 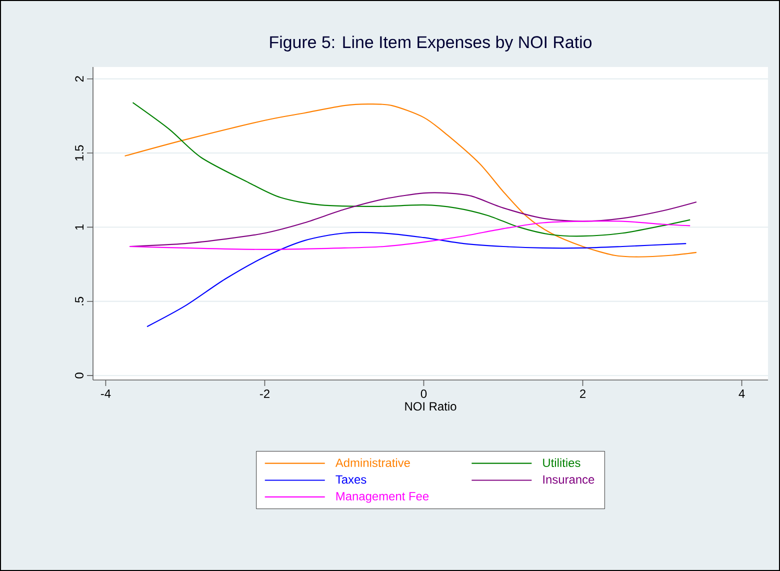 I want to click on text: Management Fee, so click(x=382, y=497).